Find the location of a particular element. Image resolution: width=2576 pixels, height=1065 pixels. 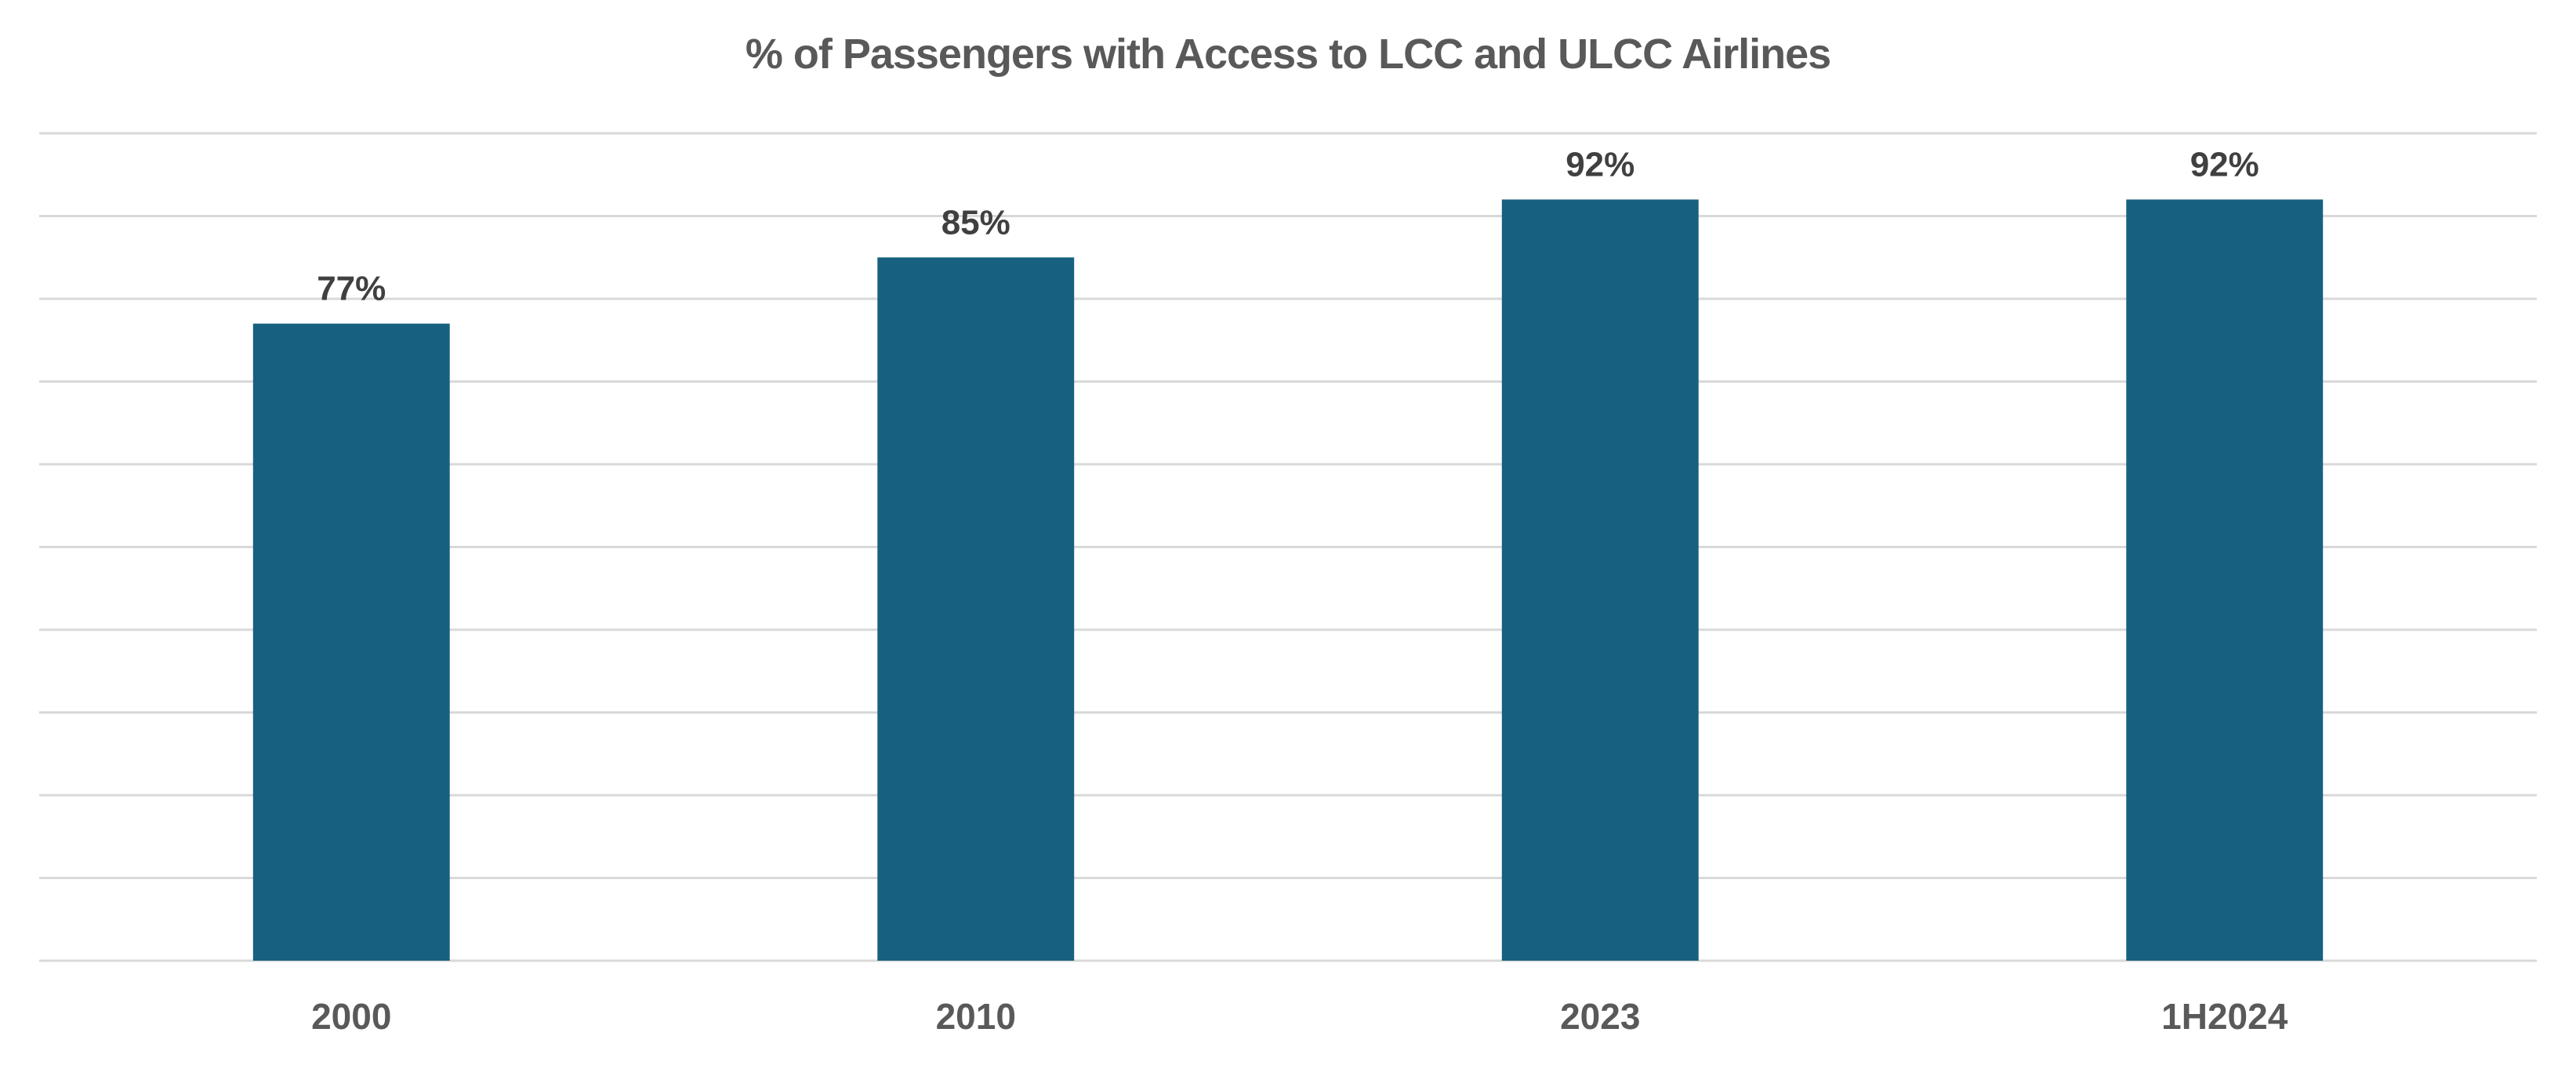

data-label: 85% is located at coordinates (976, 222).